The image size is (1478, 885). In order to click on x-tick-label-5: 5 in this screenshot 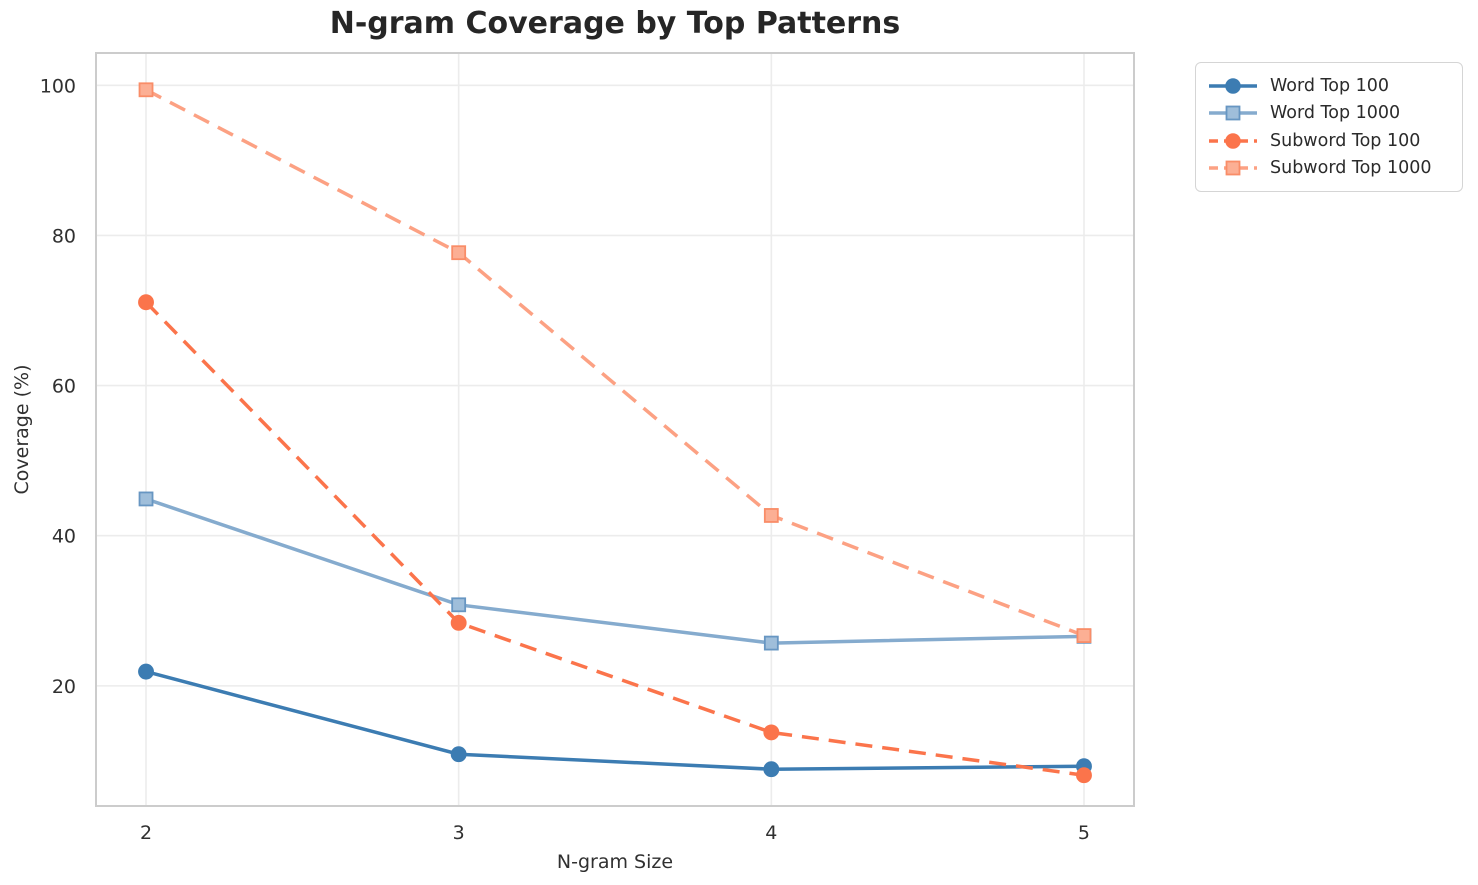, I will do `click(1084, 833)`.